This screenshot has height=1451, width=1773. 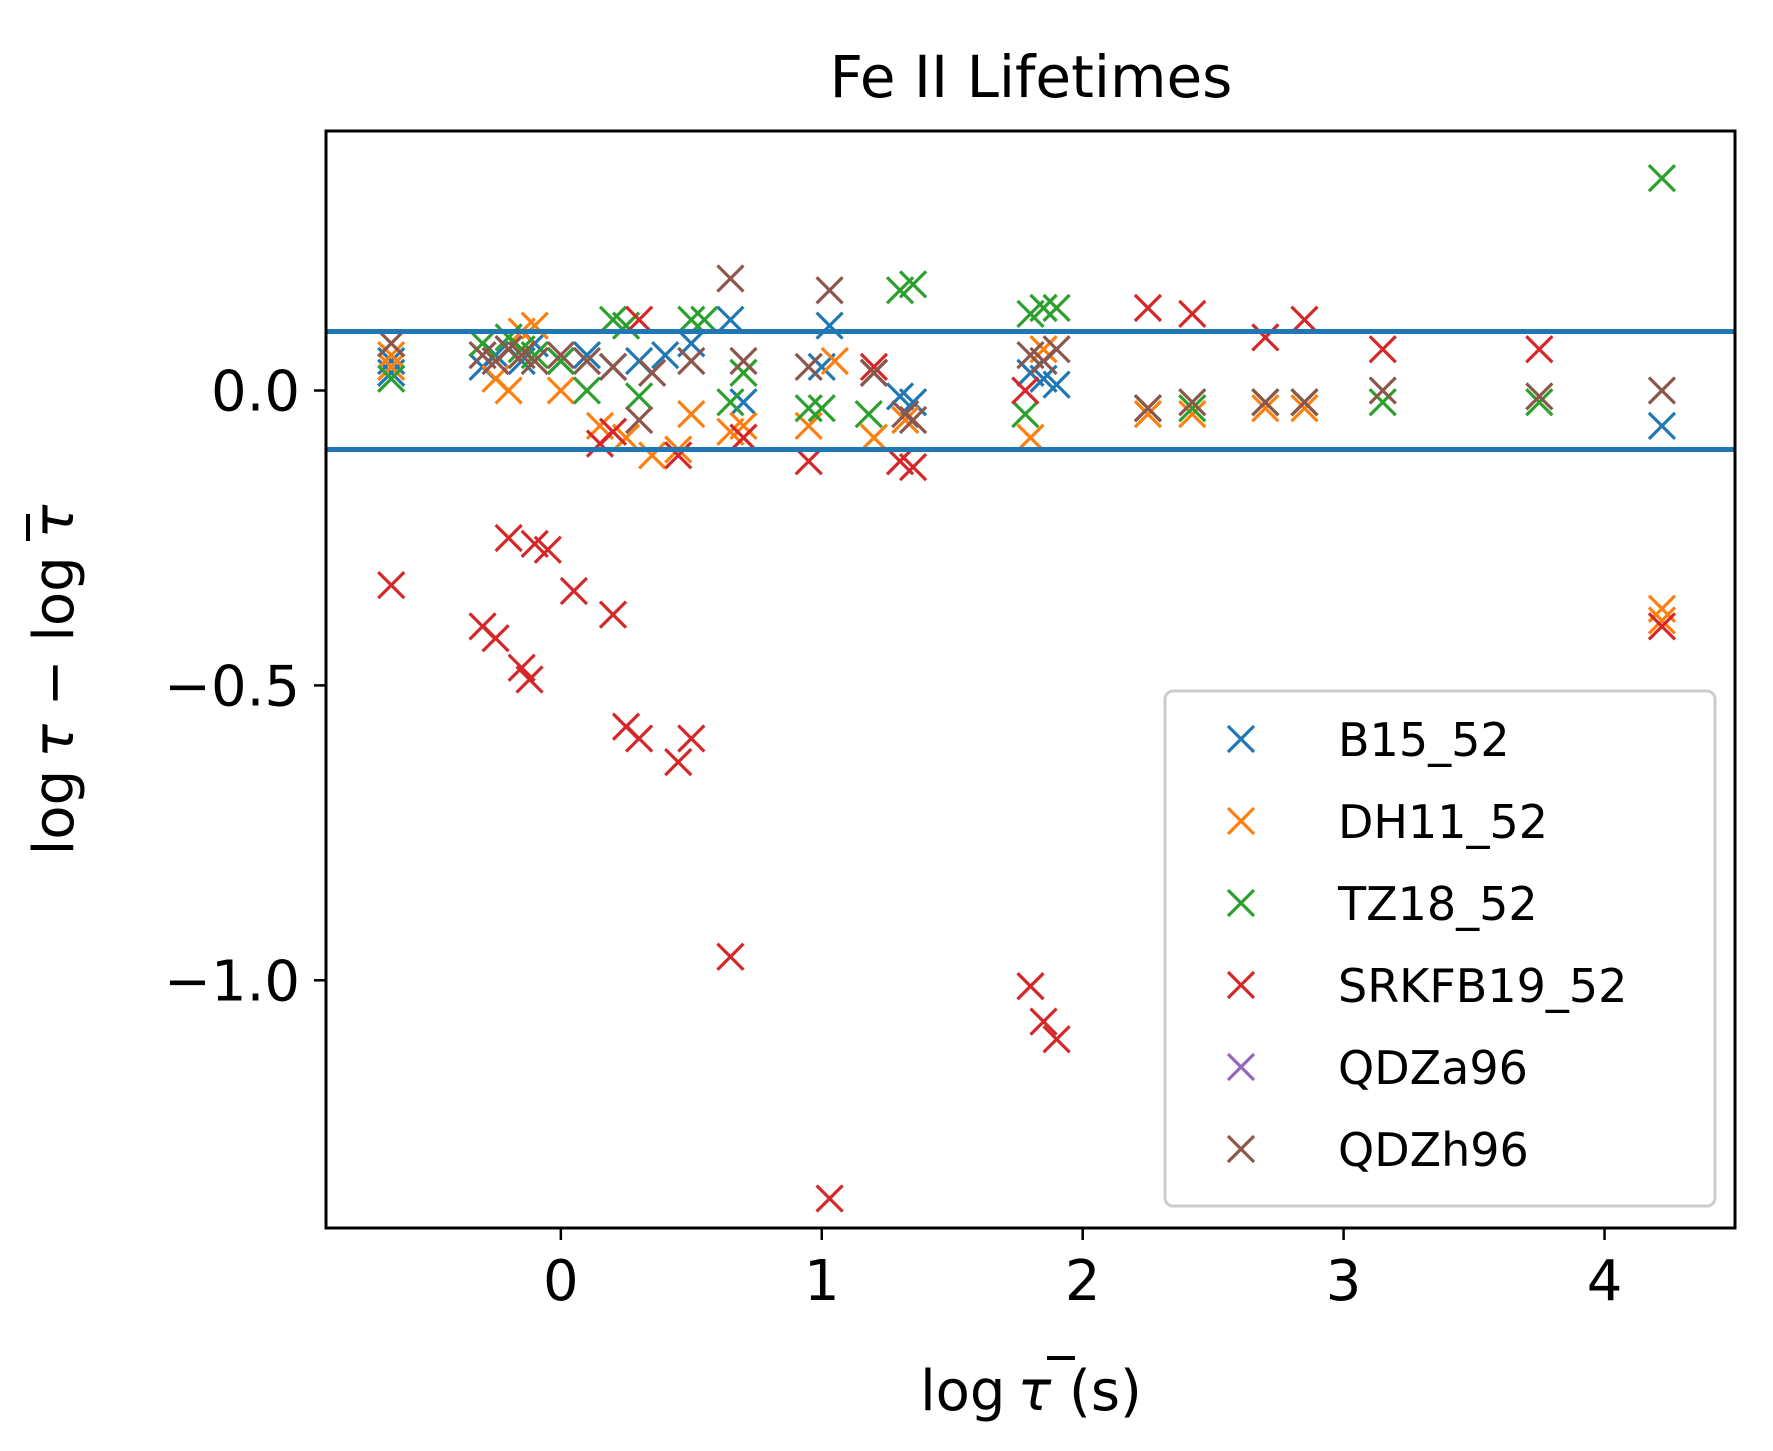 What do you see at coordinates (1034, 1391) in the screenshot?
I see `x-axis-label-tau: τ` at bounding box center [1034, 1391].